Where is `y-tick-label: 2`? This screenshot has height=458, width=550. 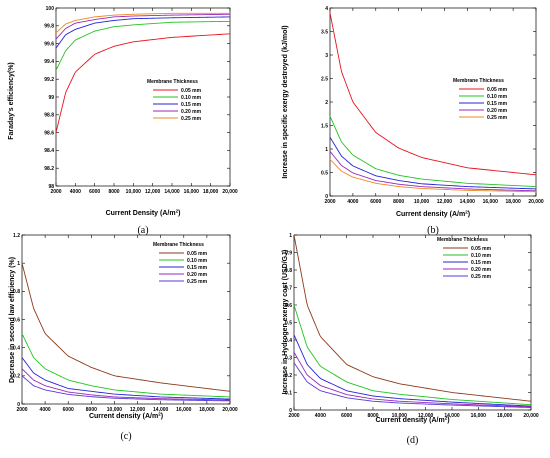
y-tick-label: 2 is located at coordinates (326, 103).